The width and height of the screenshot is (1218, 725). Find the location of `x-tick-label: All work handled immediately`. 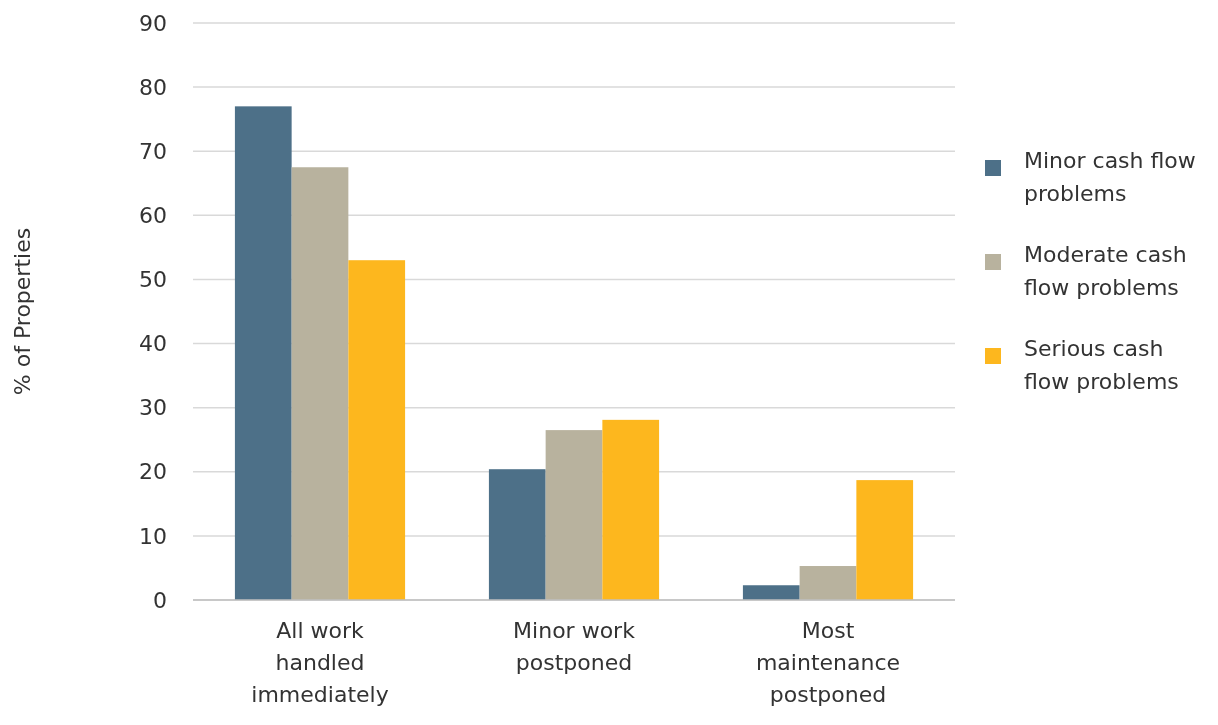

x-tick-label: All work handled immediately is located at coordinates (320, 662).